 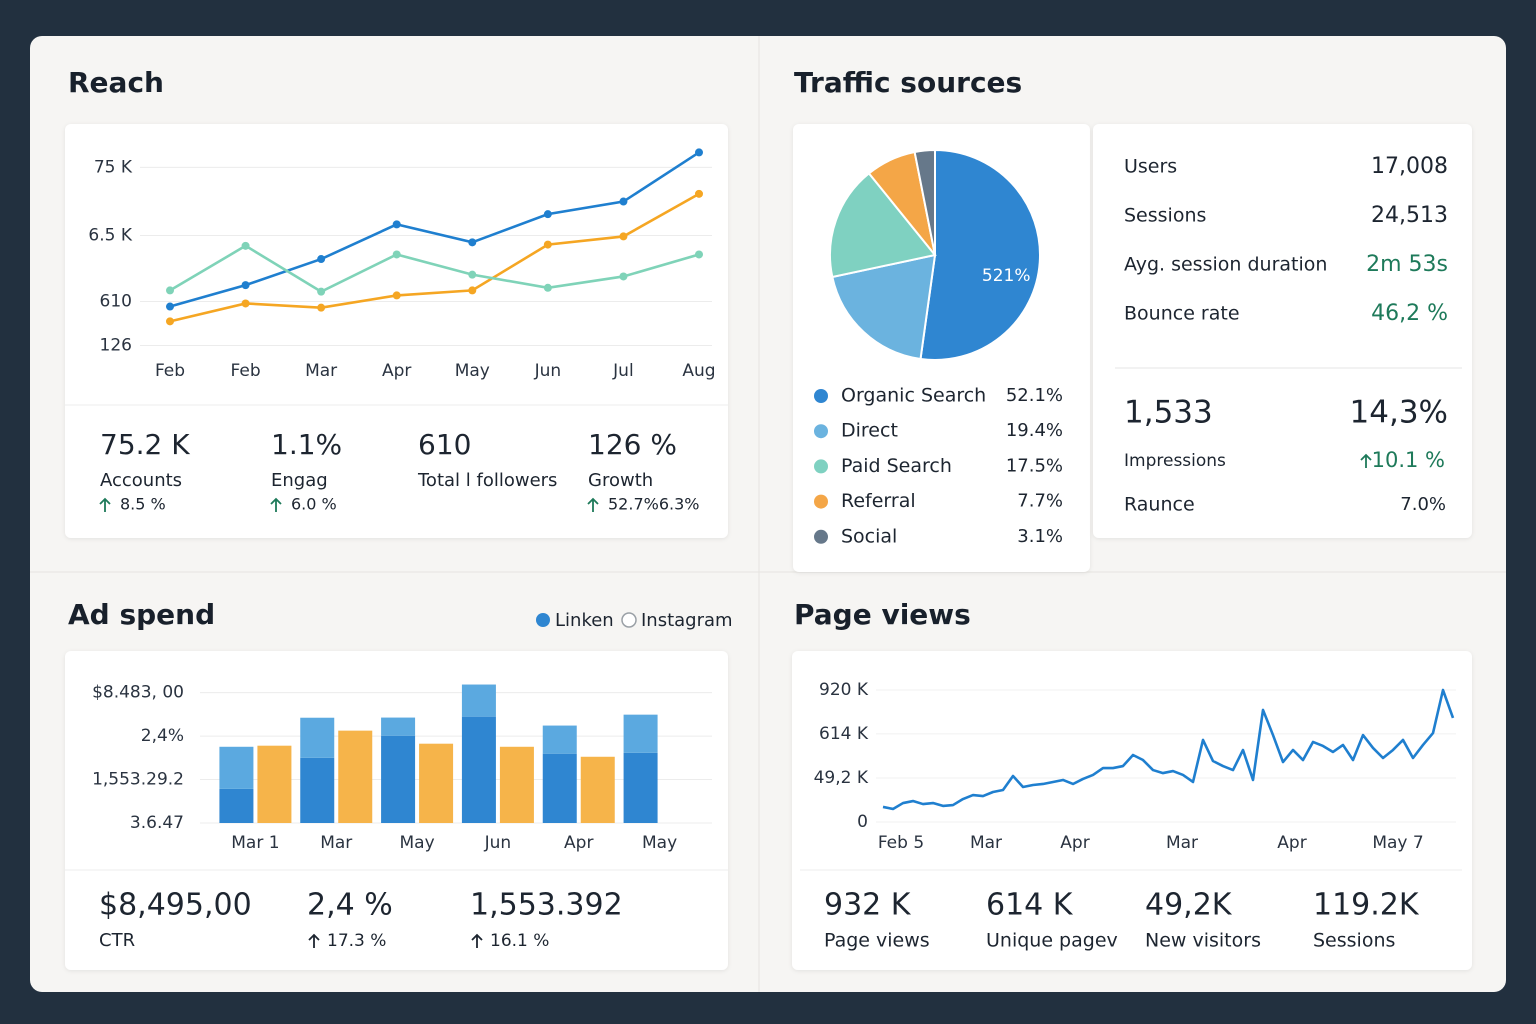 What do you see at coordinates (1030, 905) in the screenshot?
I see `stat-value: 614 K` at bounding box center [1030, 905].